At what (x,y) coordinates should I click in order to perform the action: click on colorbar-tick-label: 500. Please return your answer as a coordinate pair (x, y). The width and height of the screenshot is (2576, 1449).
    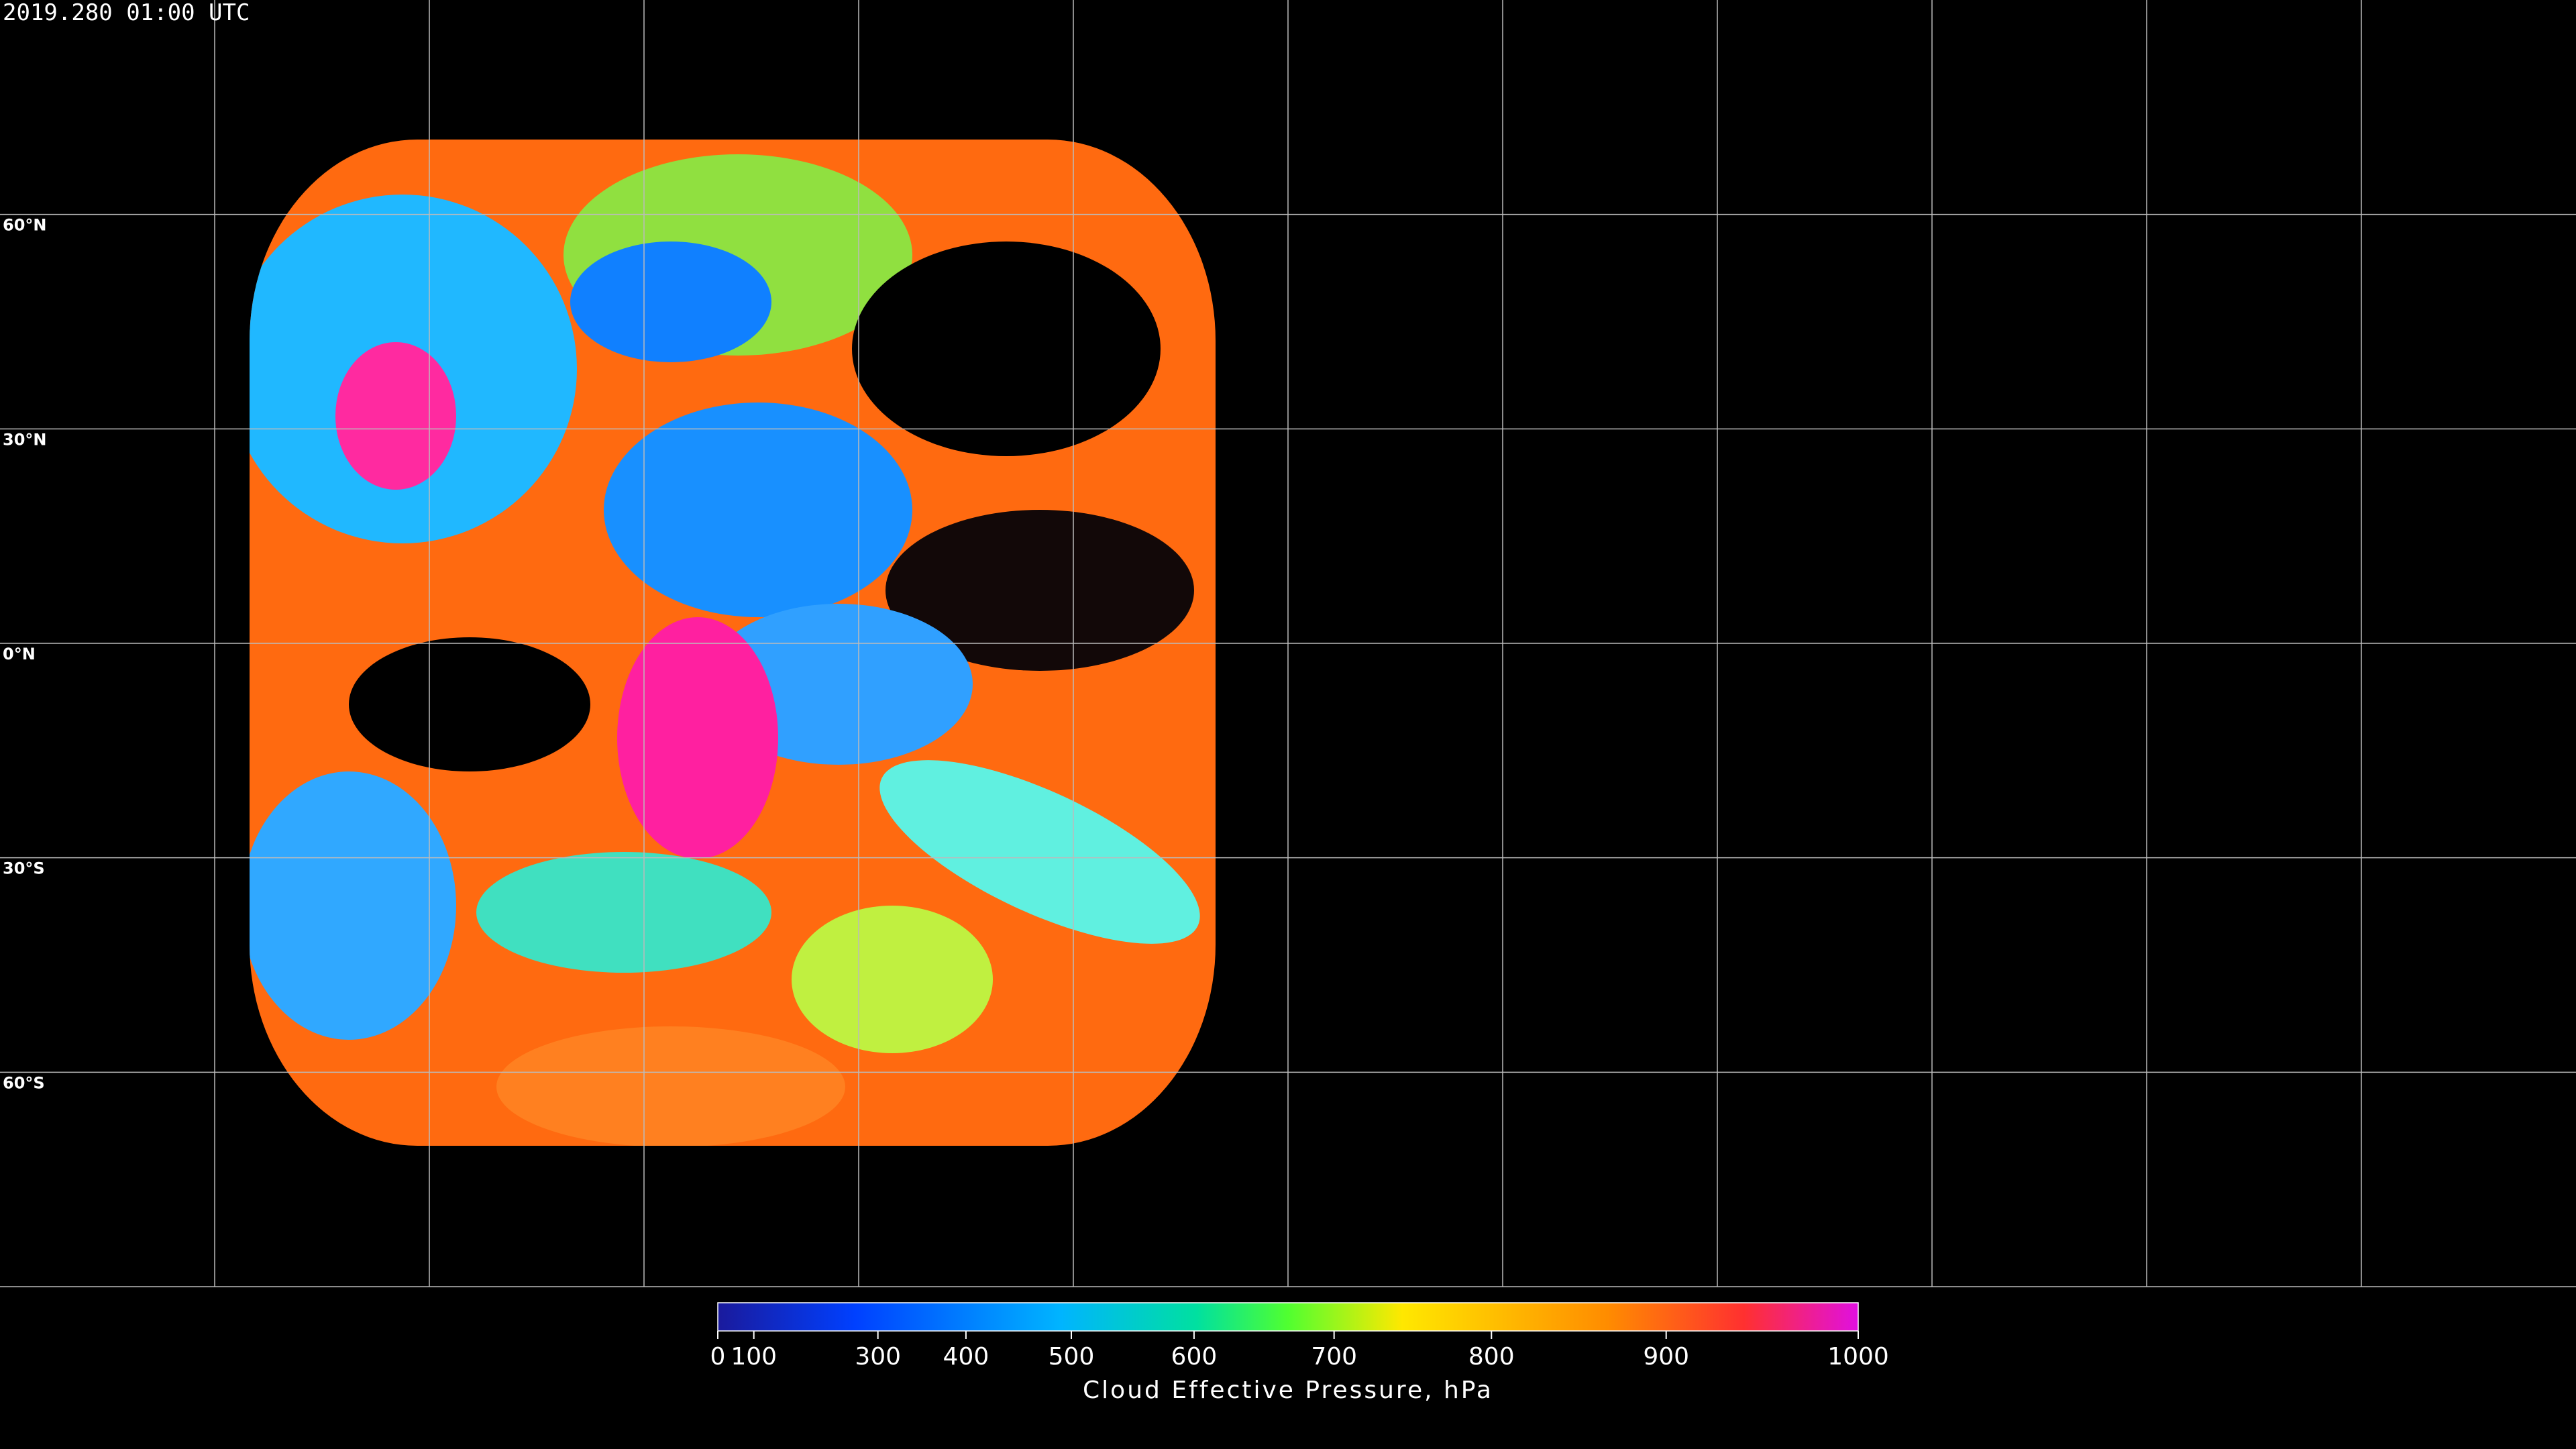
    Looking at the image, I should click on (1072, 1357).